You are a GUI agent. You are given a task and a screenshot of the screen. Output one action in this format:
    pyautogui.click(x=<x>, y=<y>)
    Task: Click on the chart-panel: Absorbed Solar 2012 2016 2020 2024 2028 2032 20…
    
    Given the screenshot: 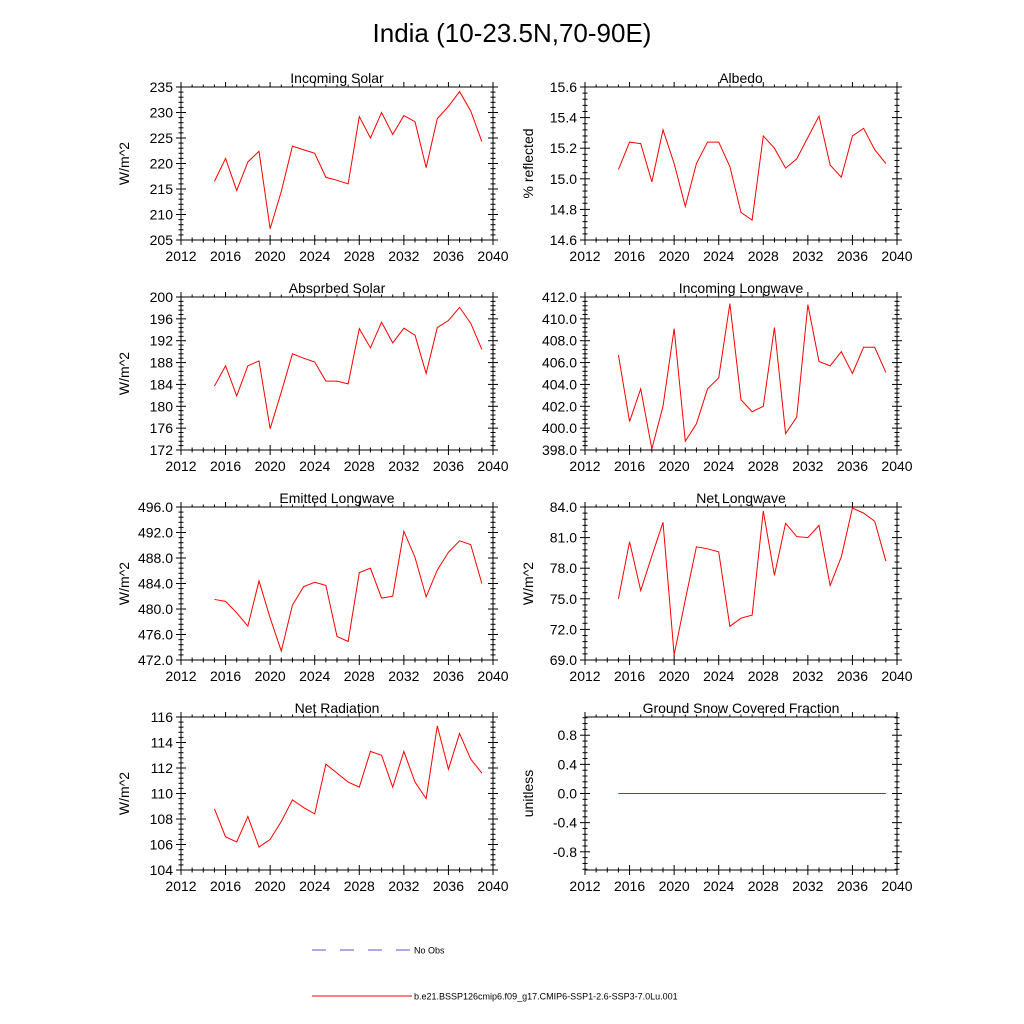 What is the action you would take?
    pyautogui.click(x=312, y=377)
    